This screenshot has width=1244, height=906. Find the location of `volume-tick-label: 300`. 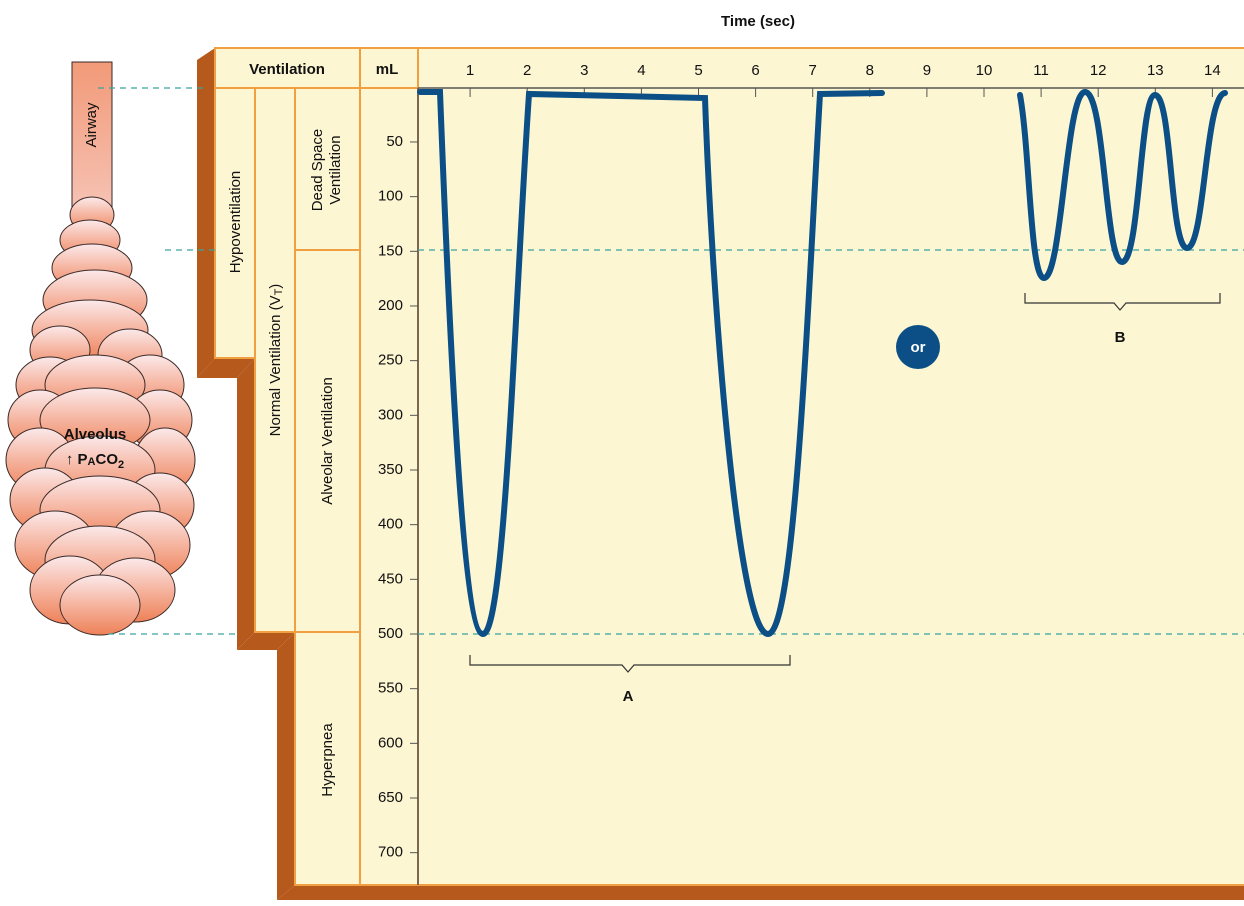

volume-tick-label: 300 is located at coordinates (390, 414).